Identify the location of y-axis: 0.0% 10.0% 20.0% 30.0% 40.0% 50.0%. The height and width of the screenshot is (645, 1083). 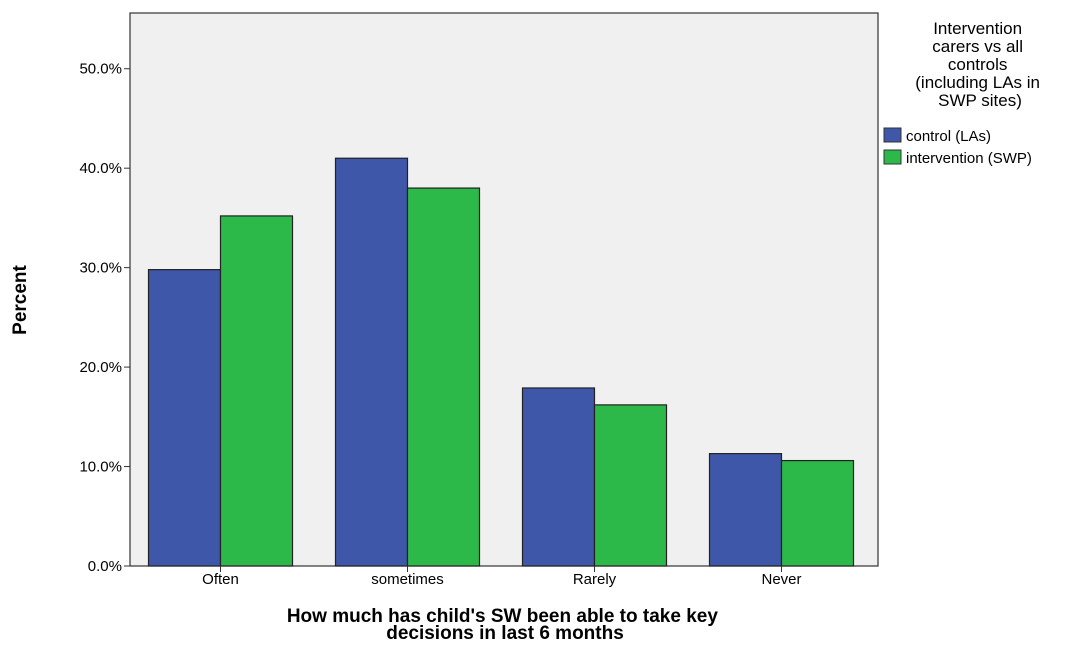
(104, 318).